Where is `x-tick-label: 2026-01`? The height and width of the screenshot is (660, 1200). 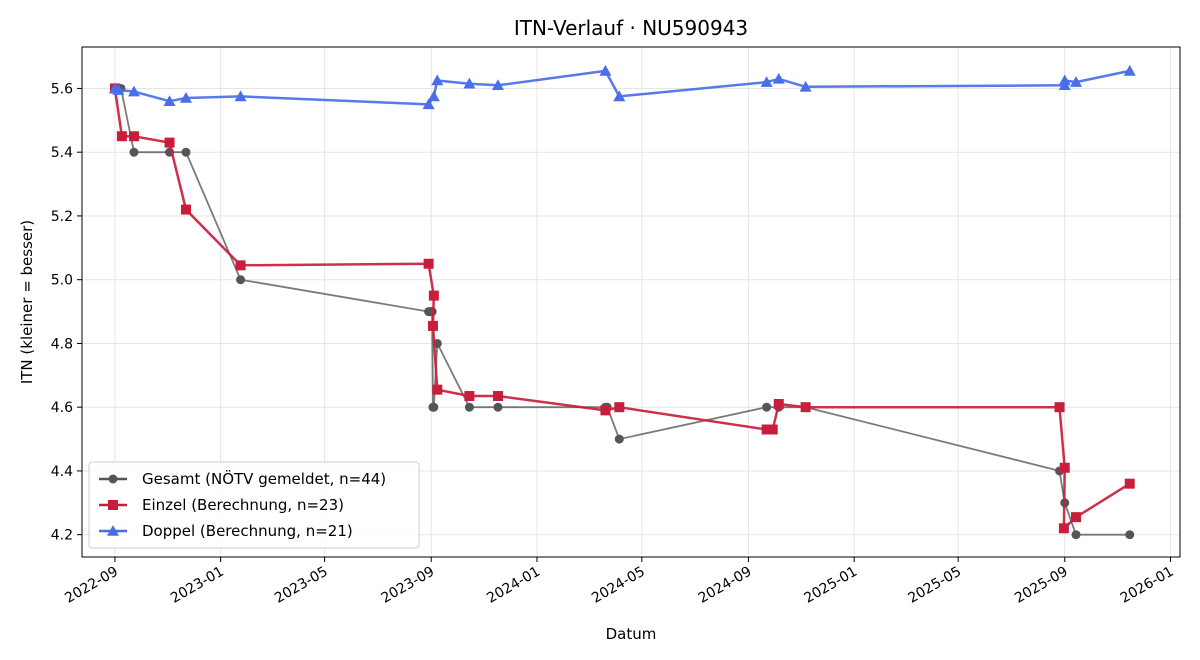
x-tick-label: 2026-01 is located at coordinates (1147, 585).